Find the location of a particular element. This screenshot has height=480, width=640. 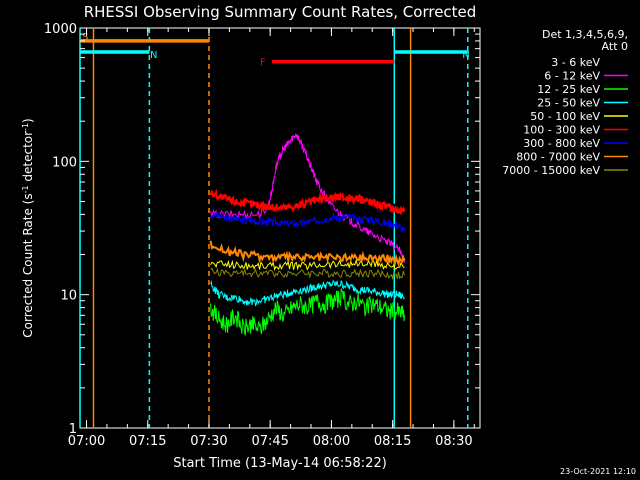

y-axis-label-part2: detector is located at coordinates (28, 158).